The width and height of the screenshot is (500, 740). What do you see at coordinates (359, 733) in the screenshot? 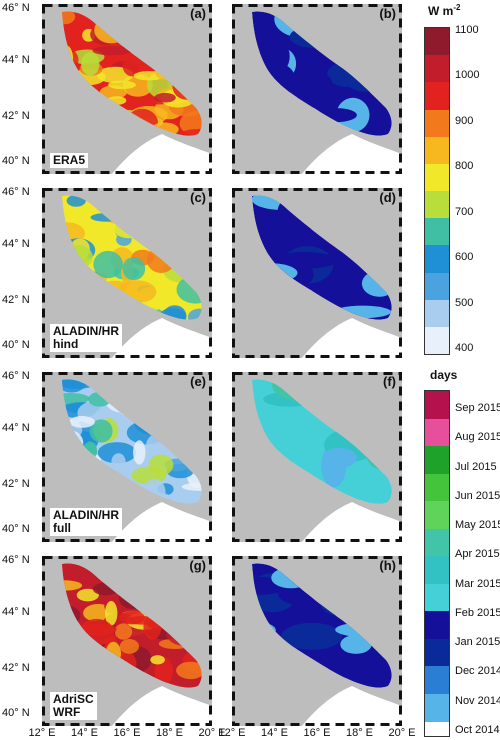
I see `longitude-label: 18° E` at bounding box center [359, 733].